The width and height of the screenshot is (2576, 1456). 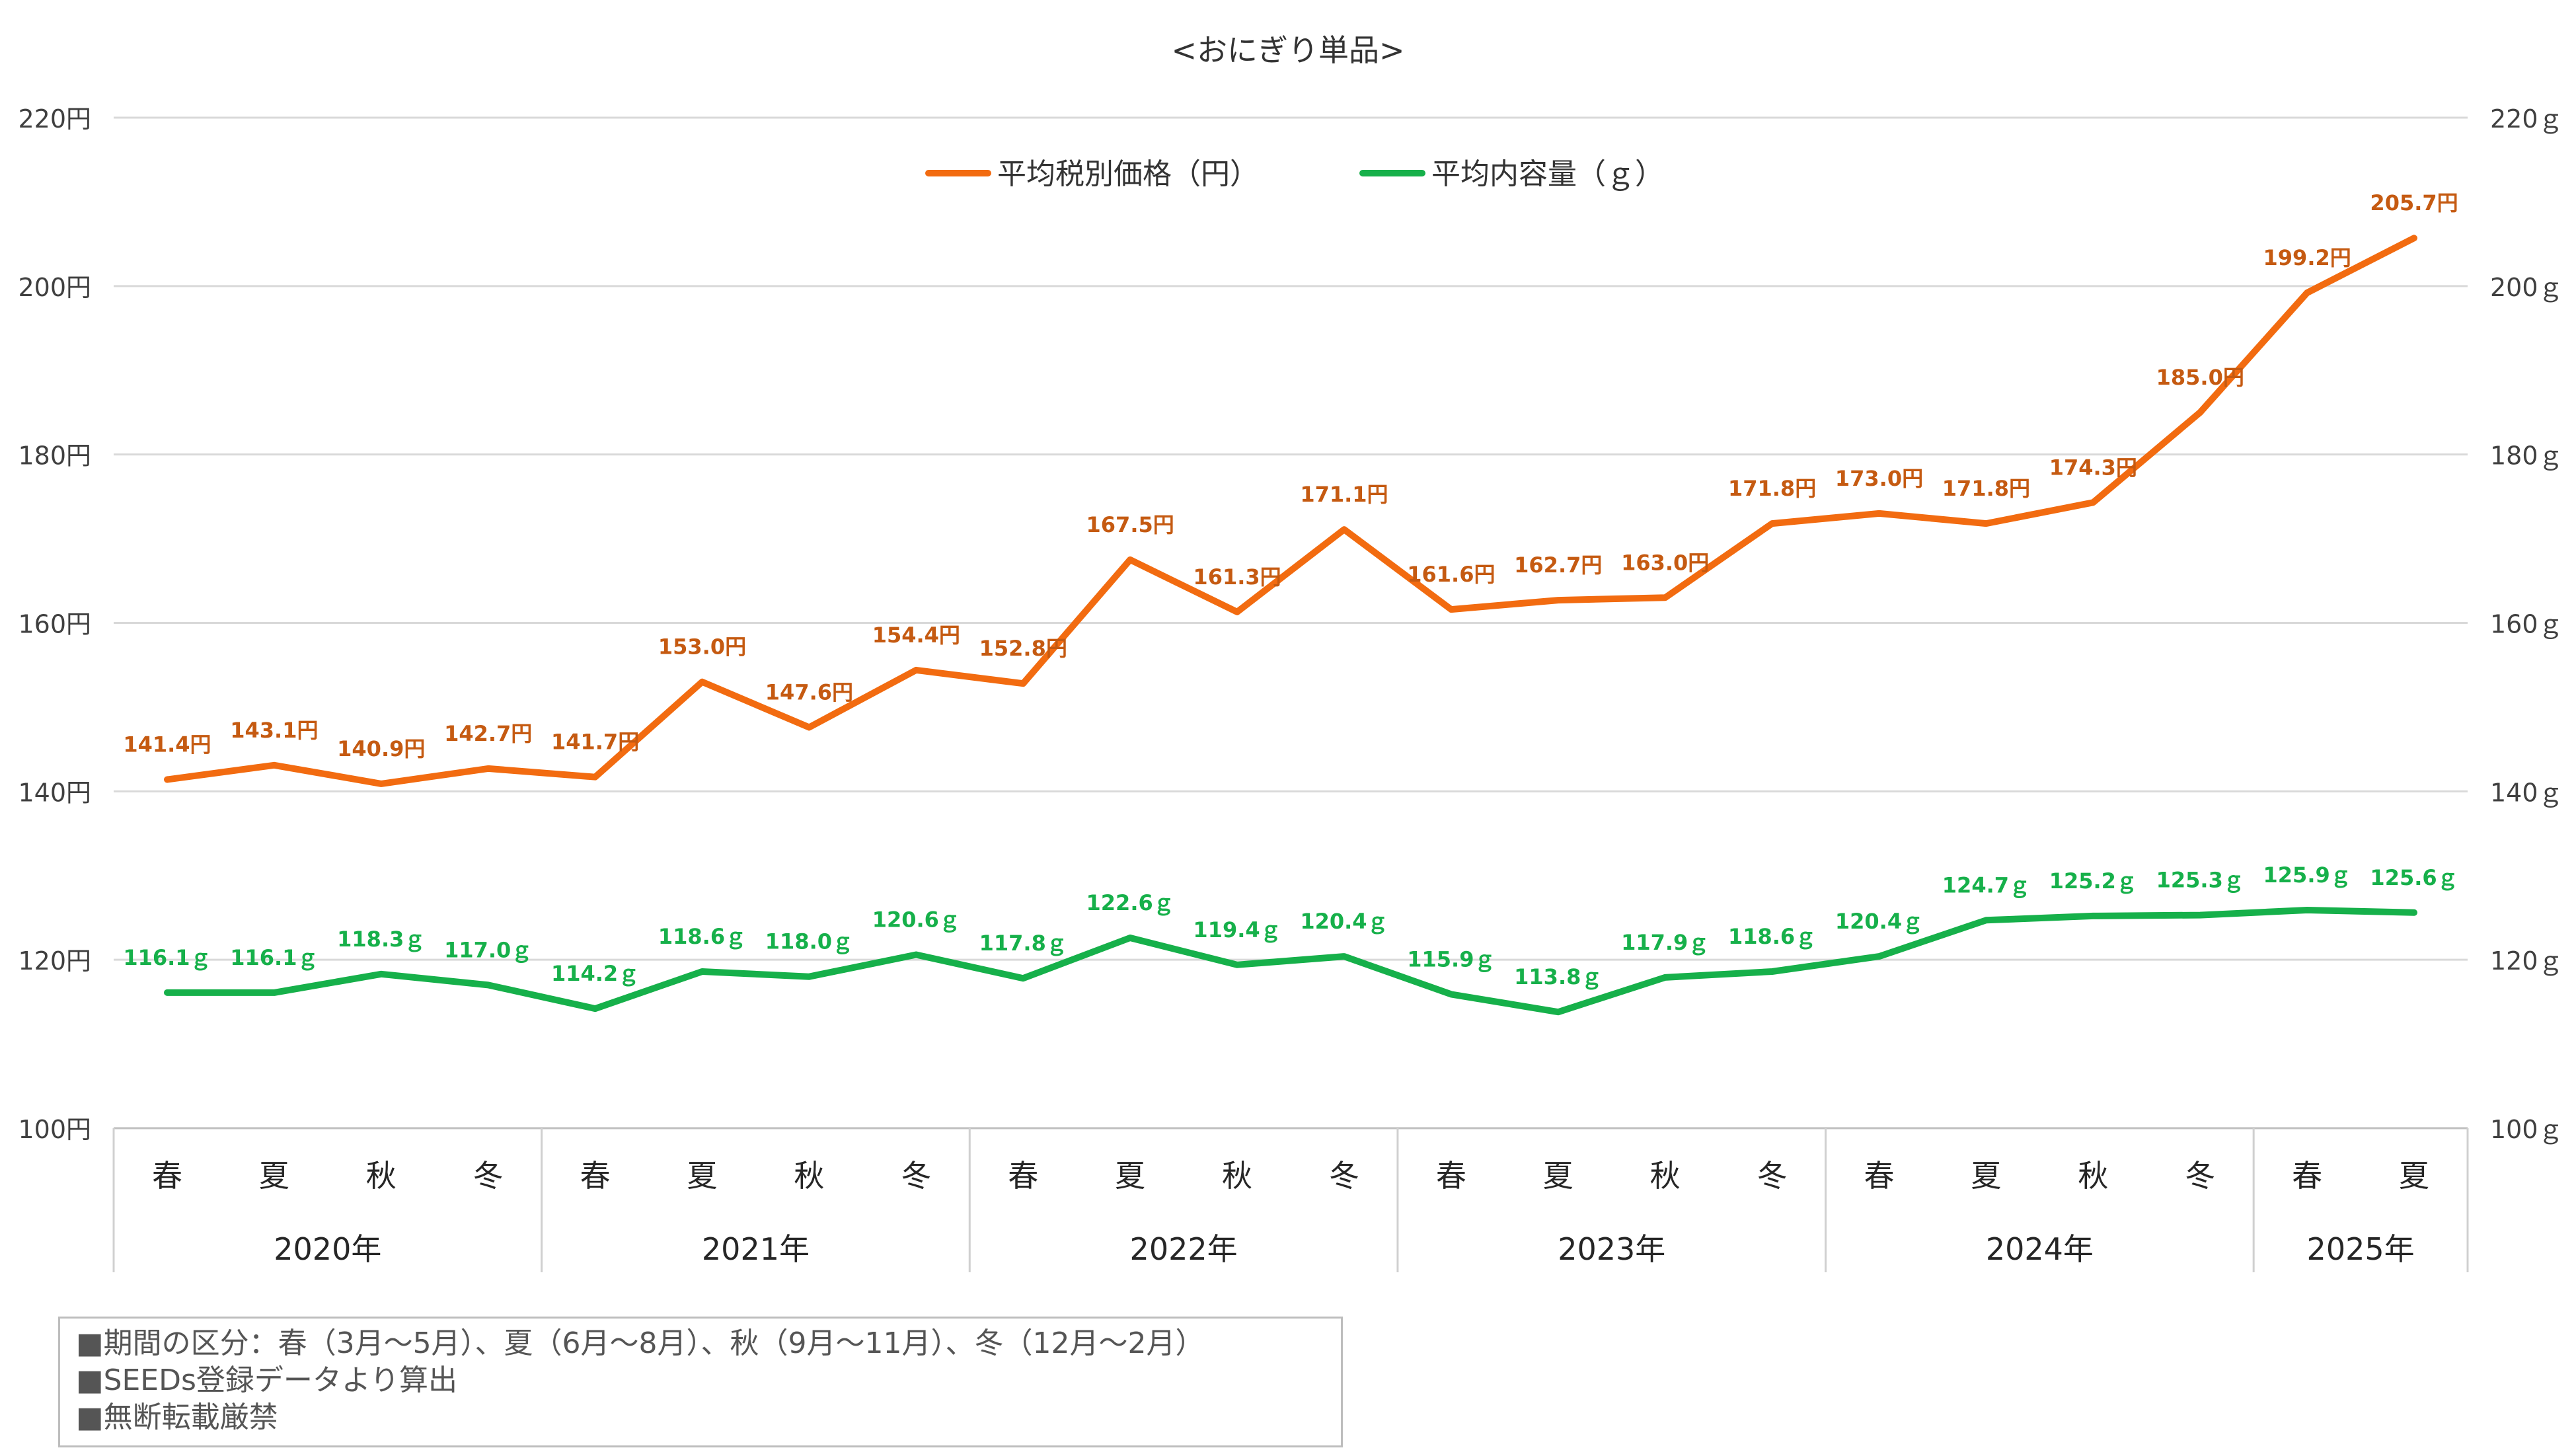 What do you see at coordinates (2414, 877) in the screenshot?
I see `data-label: 125.6ｇ` at bounding box center [2414, 877].